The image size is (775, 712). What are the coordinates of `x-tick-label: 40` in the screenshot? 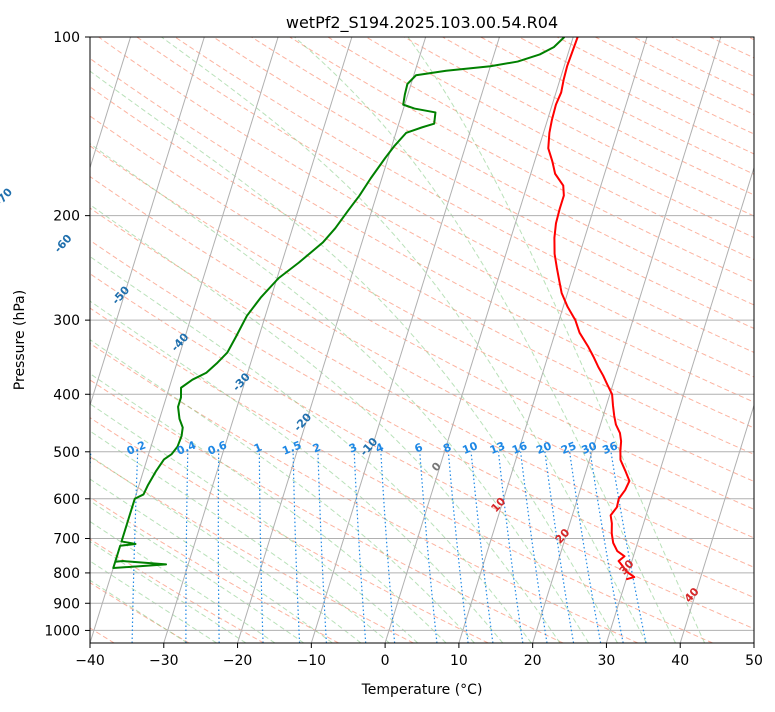 It's located at (680, 661).